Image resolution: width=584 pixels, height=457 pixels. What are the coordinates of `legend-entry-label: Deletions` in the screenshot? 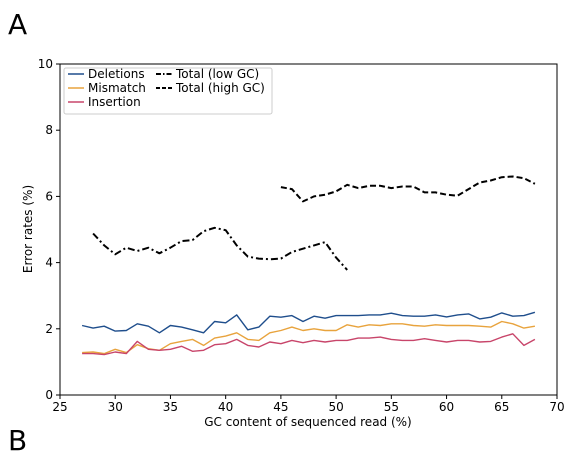 It's located at (116, 74).